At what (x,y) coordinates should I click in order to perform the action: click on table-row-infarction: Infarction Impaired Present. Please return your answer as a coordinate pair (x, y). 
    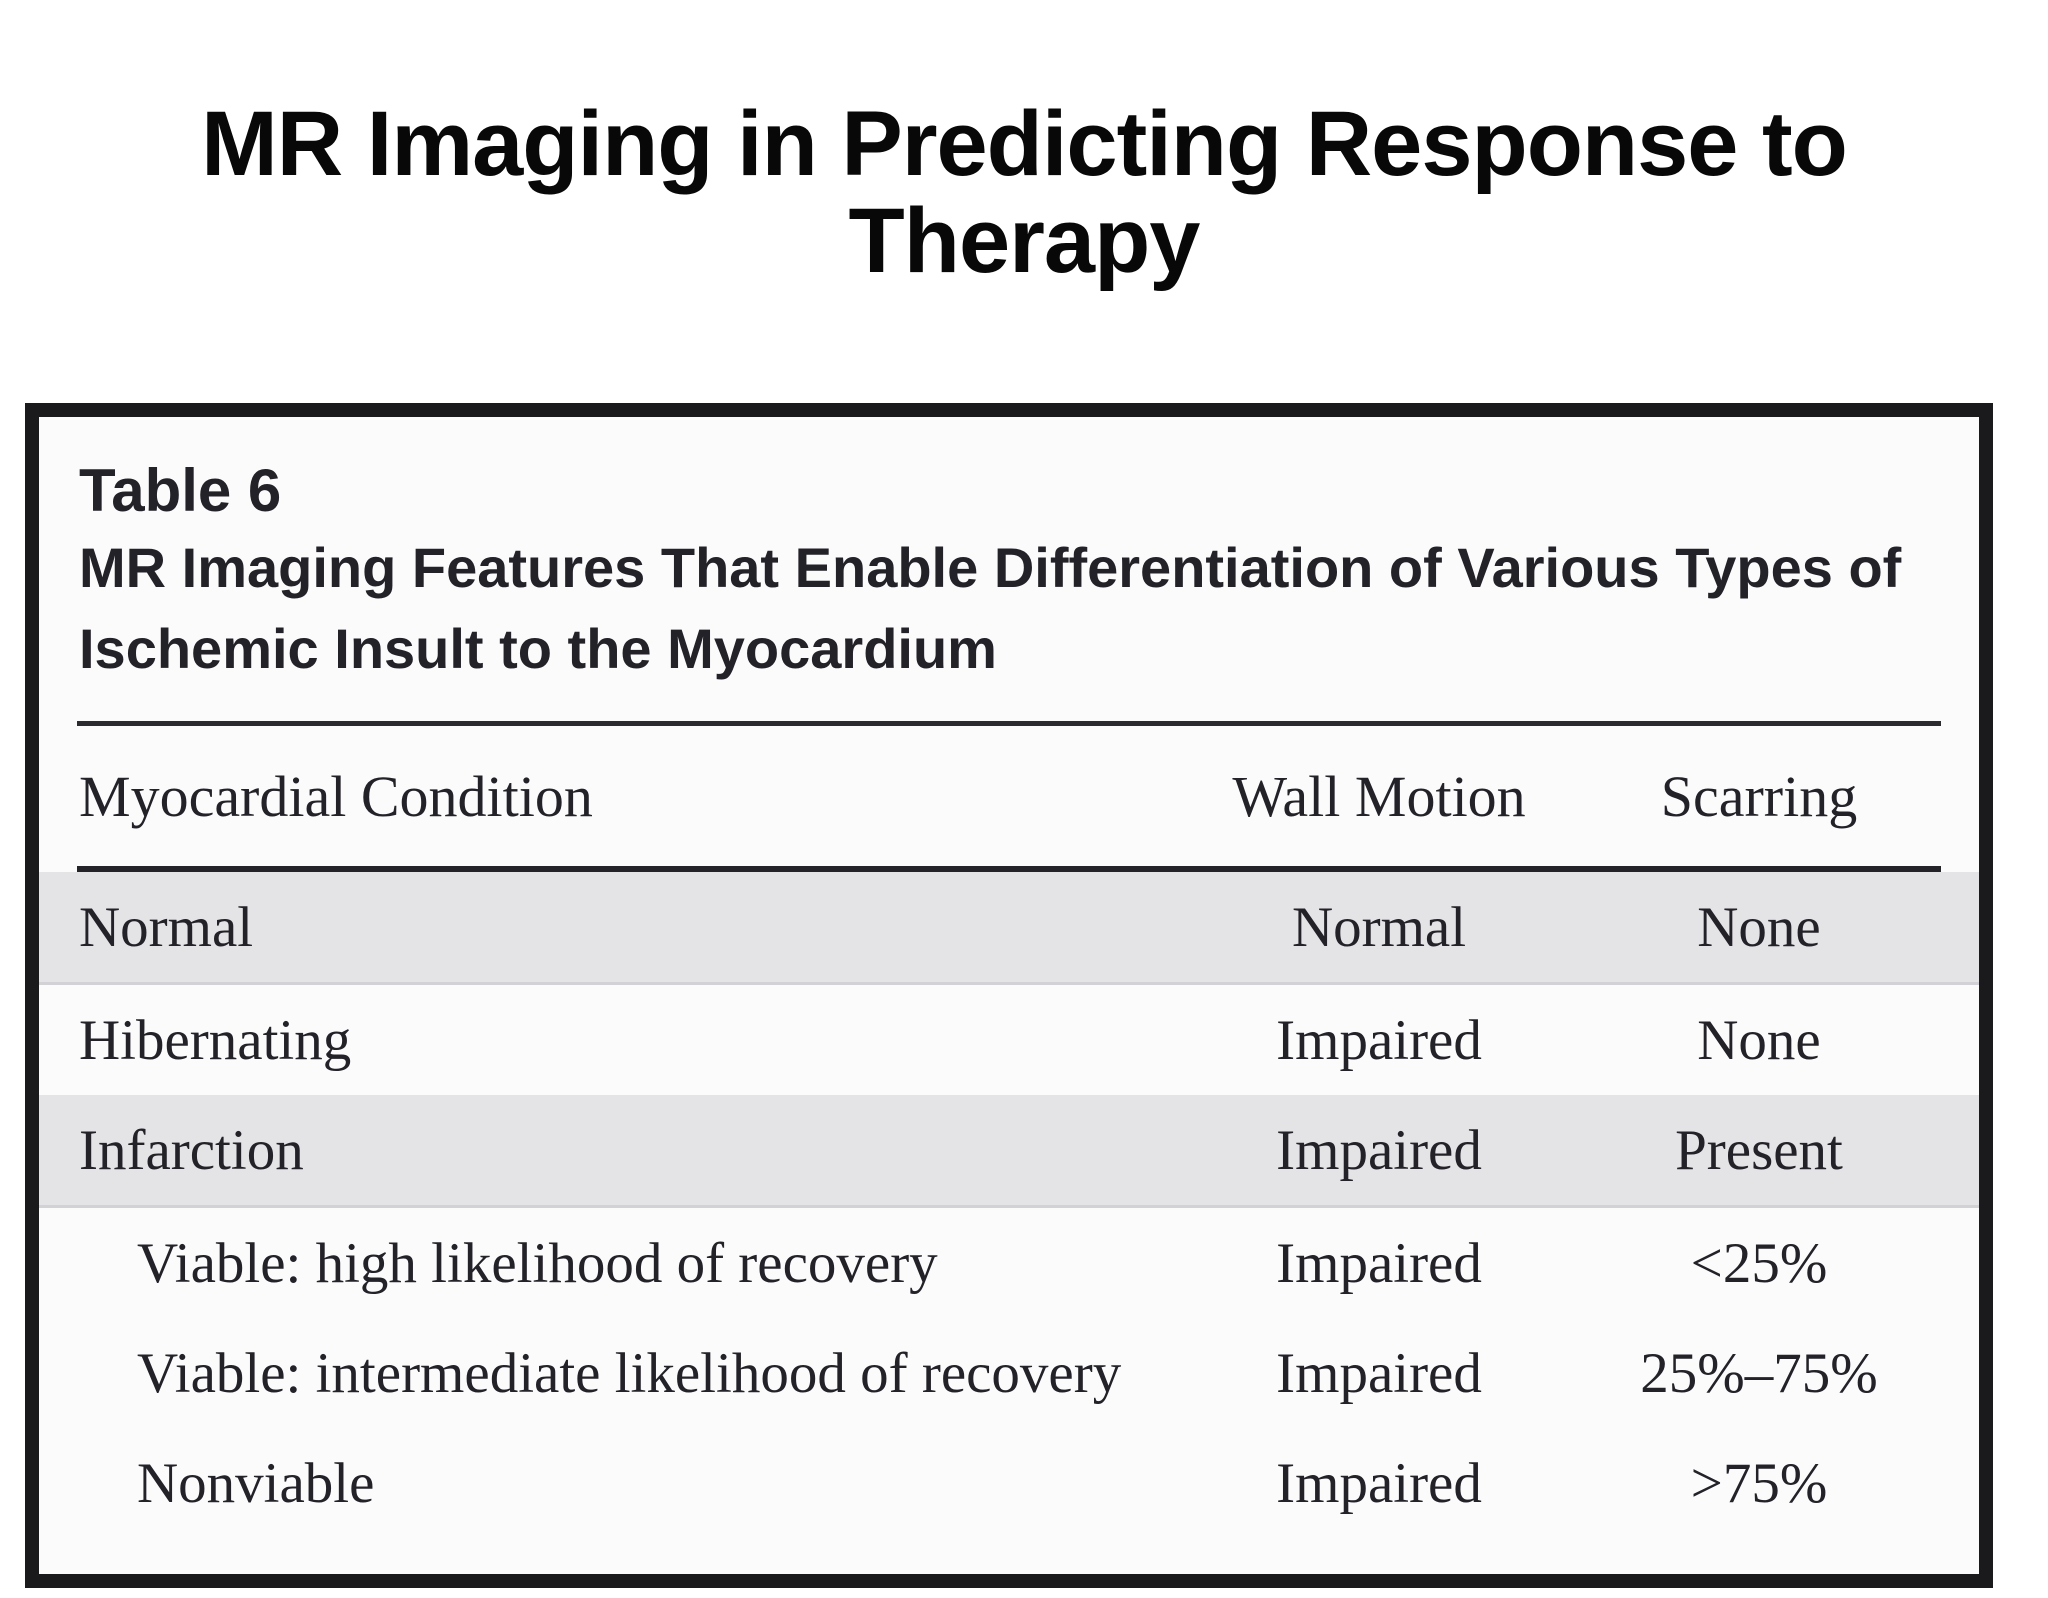
    Looking at the image, I should click on (1009, 1152).